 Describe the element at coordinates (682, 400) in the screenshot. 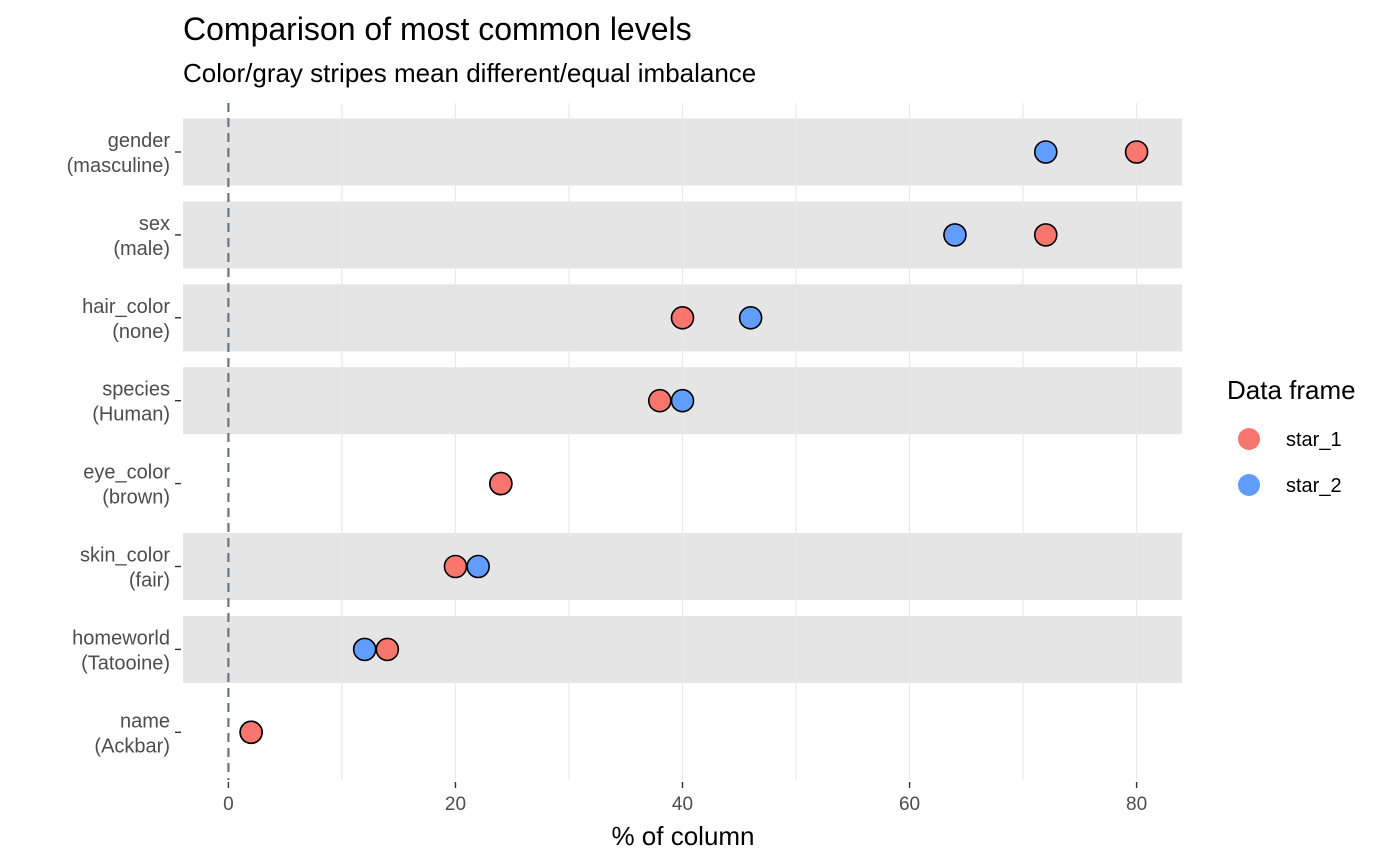

I see `point-star_2-species` at that location.